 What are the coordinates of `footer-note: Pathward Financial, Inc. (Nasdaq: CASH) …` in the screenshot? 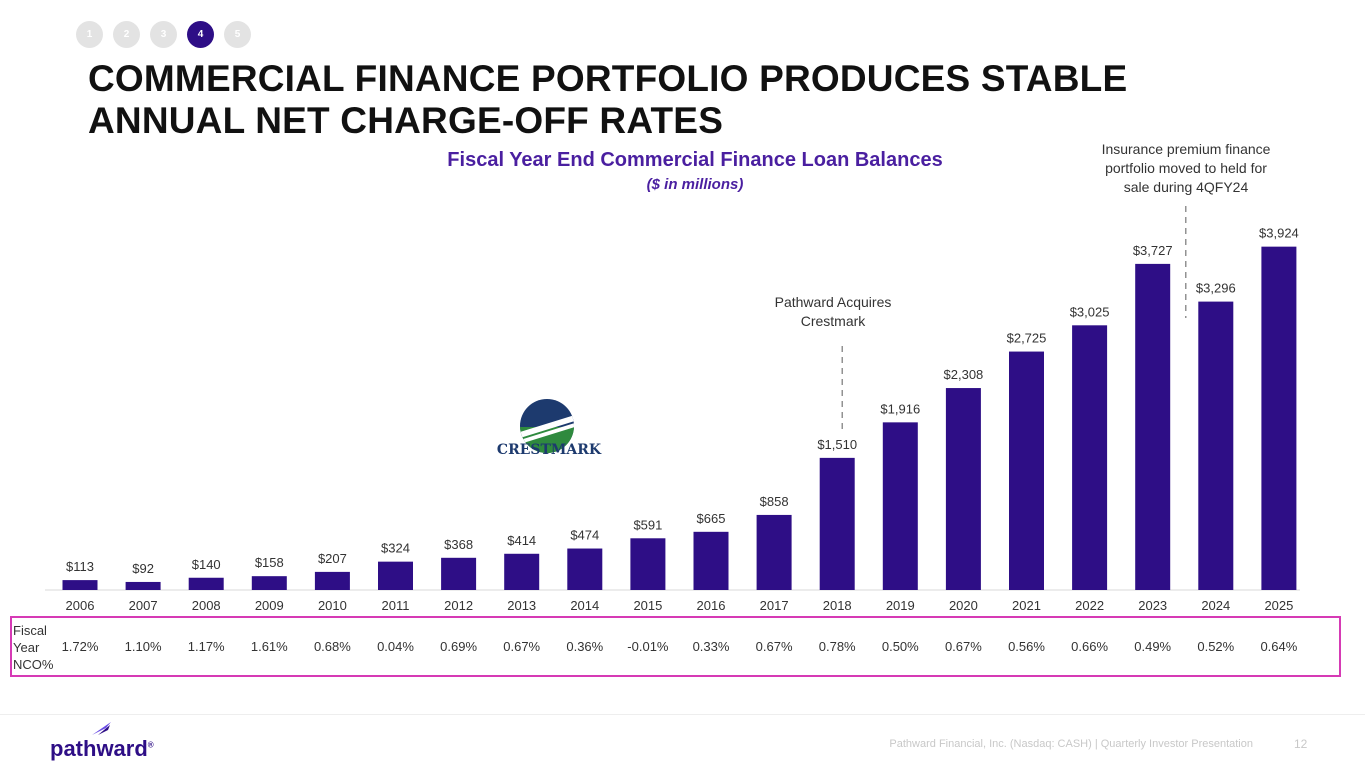 It's located at (1071, 744).